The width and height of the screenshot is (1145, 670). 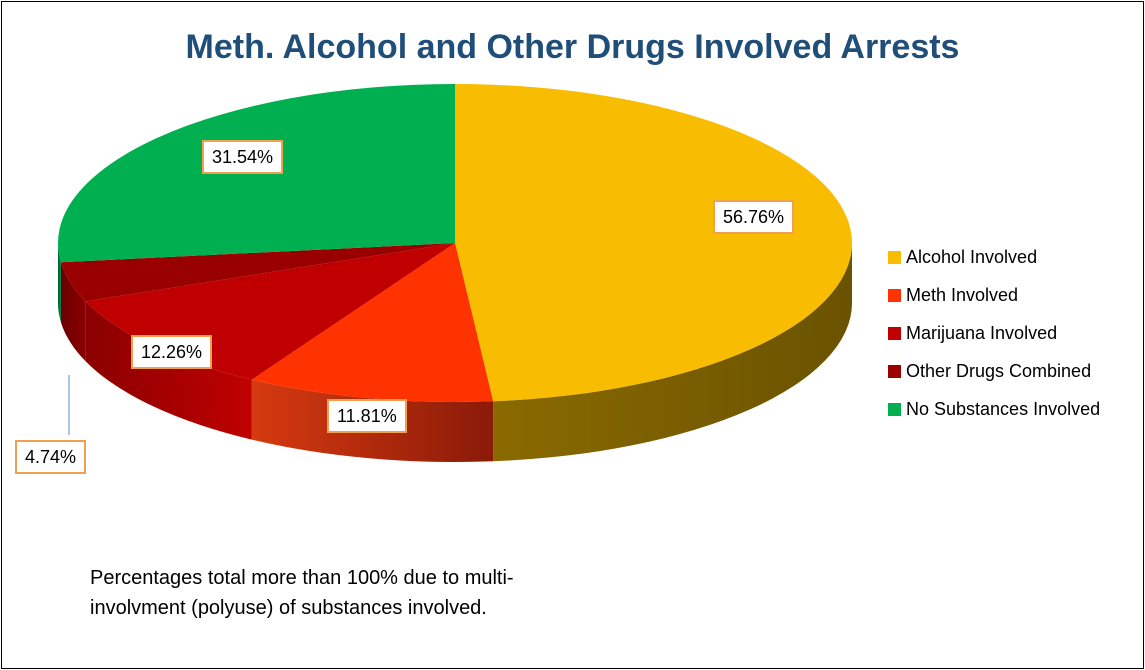 What do you see at coordinates (982, 332) in the screenshot?
I see `legend-label: Marijuana Involved` at bounding box center [982, 332].